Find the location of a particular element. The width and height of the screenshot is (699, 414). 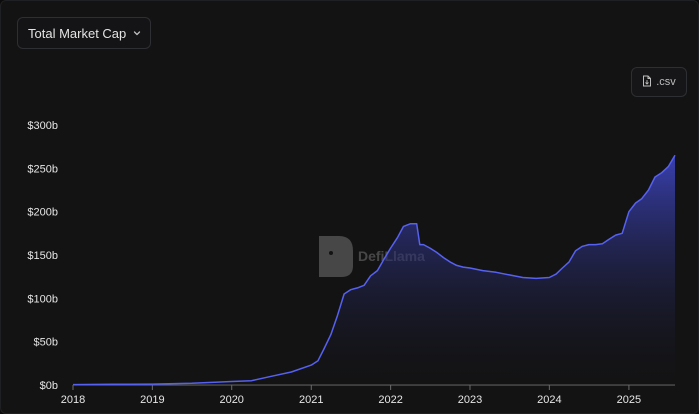

x-tick-label: 2022 is located at coordinates (390, 400).